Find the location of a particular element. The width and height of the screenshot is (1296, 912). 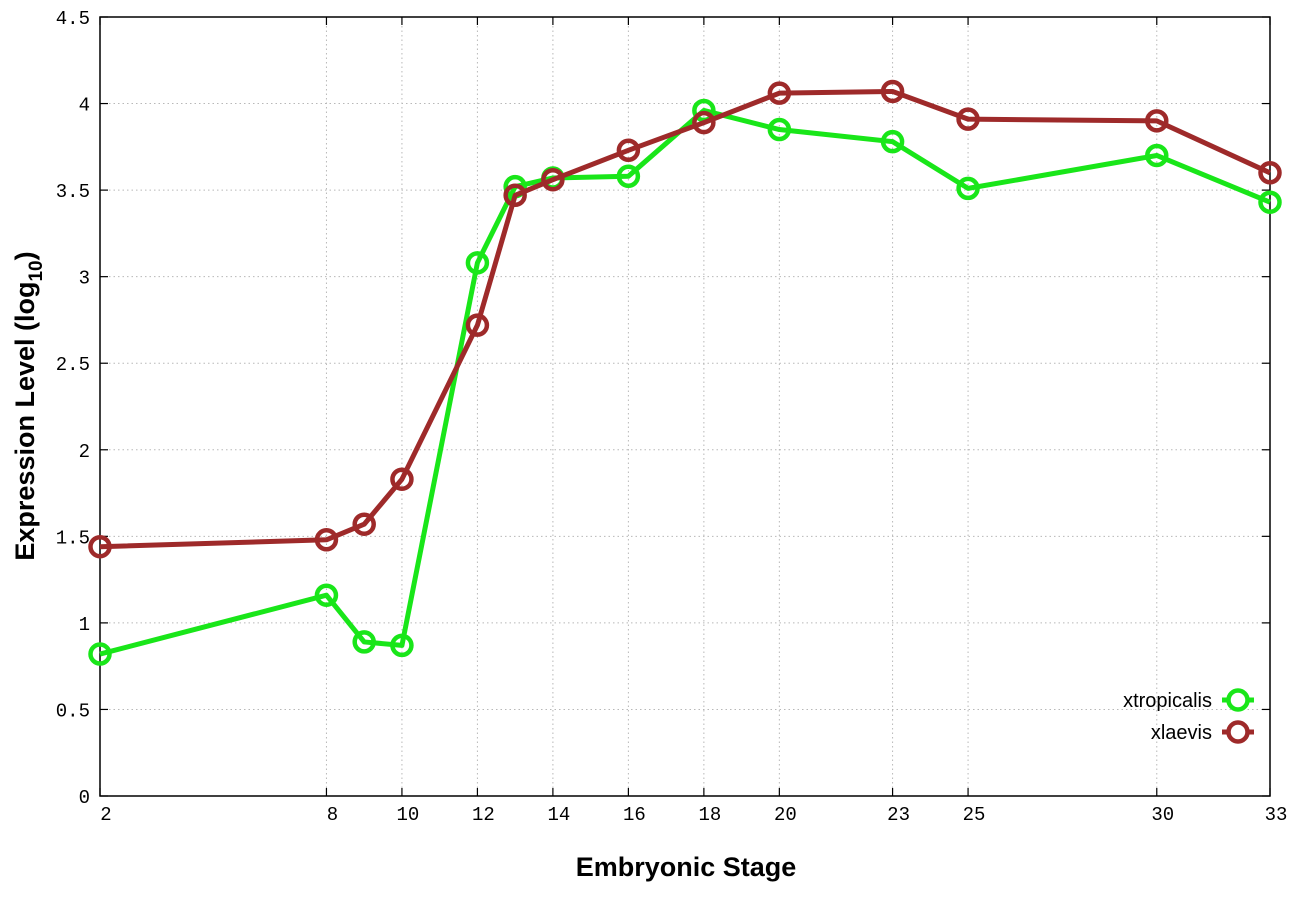

y-tick-label: 1 is located at coordinates (84, 625).